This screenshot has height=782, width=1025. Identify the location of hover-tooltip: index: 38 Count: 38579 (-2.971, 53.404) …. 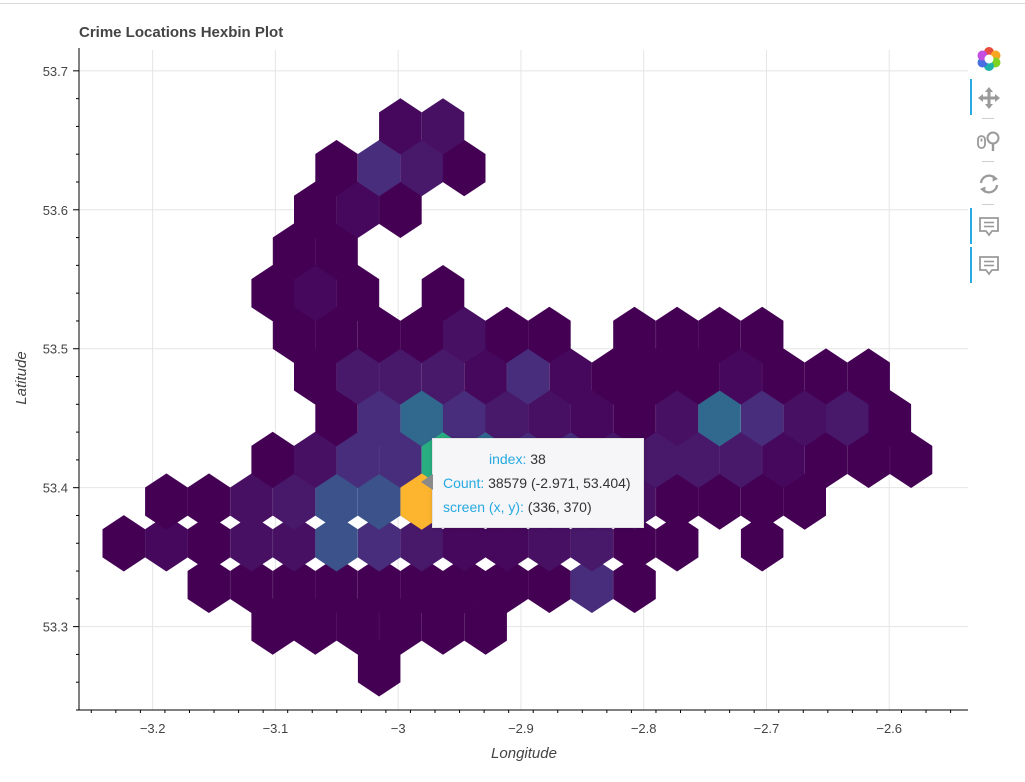
(532, 483).